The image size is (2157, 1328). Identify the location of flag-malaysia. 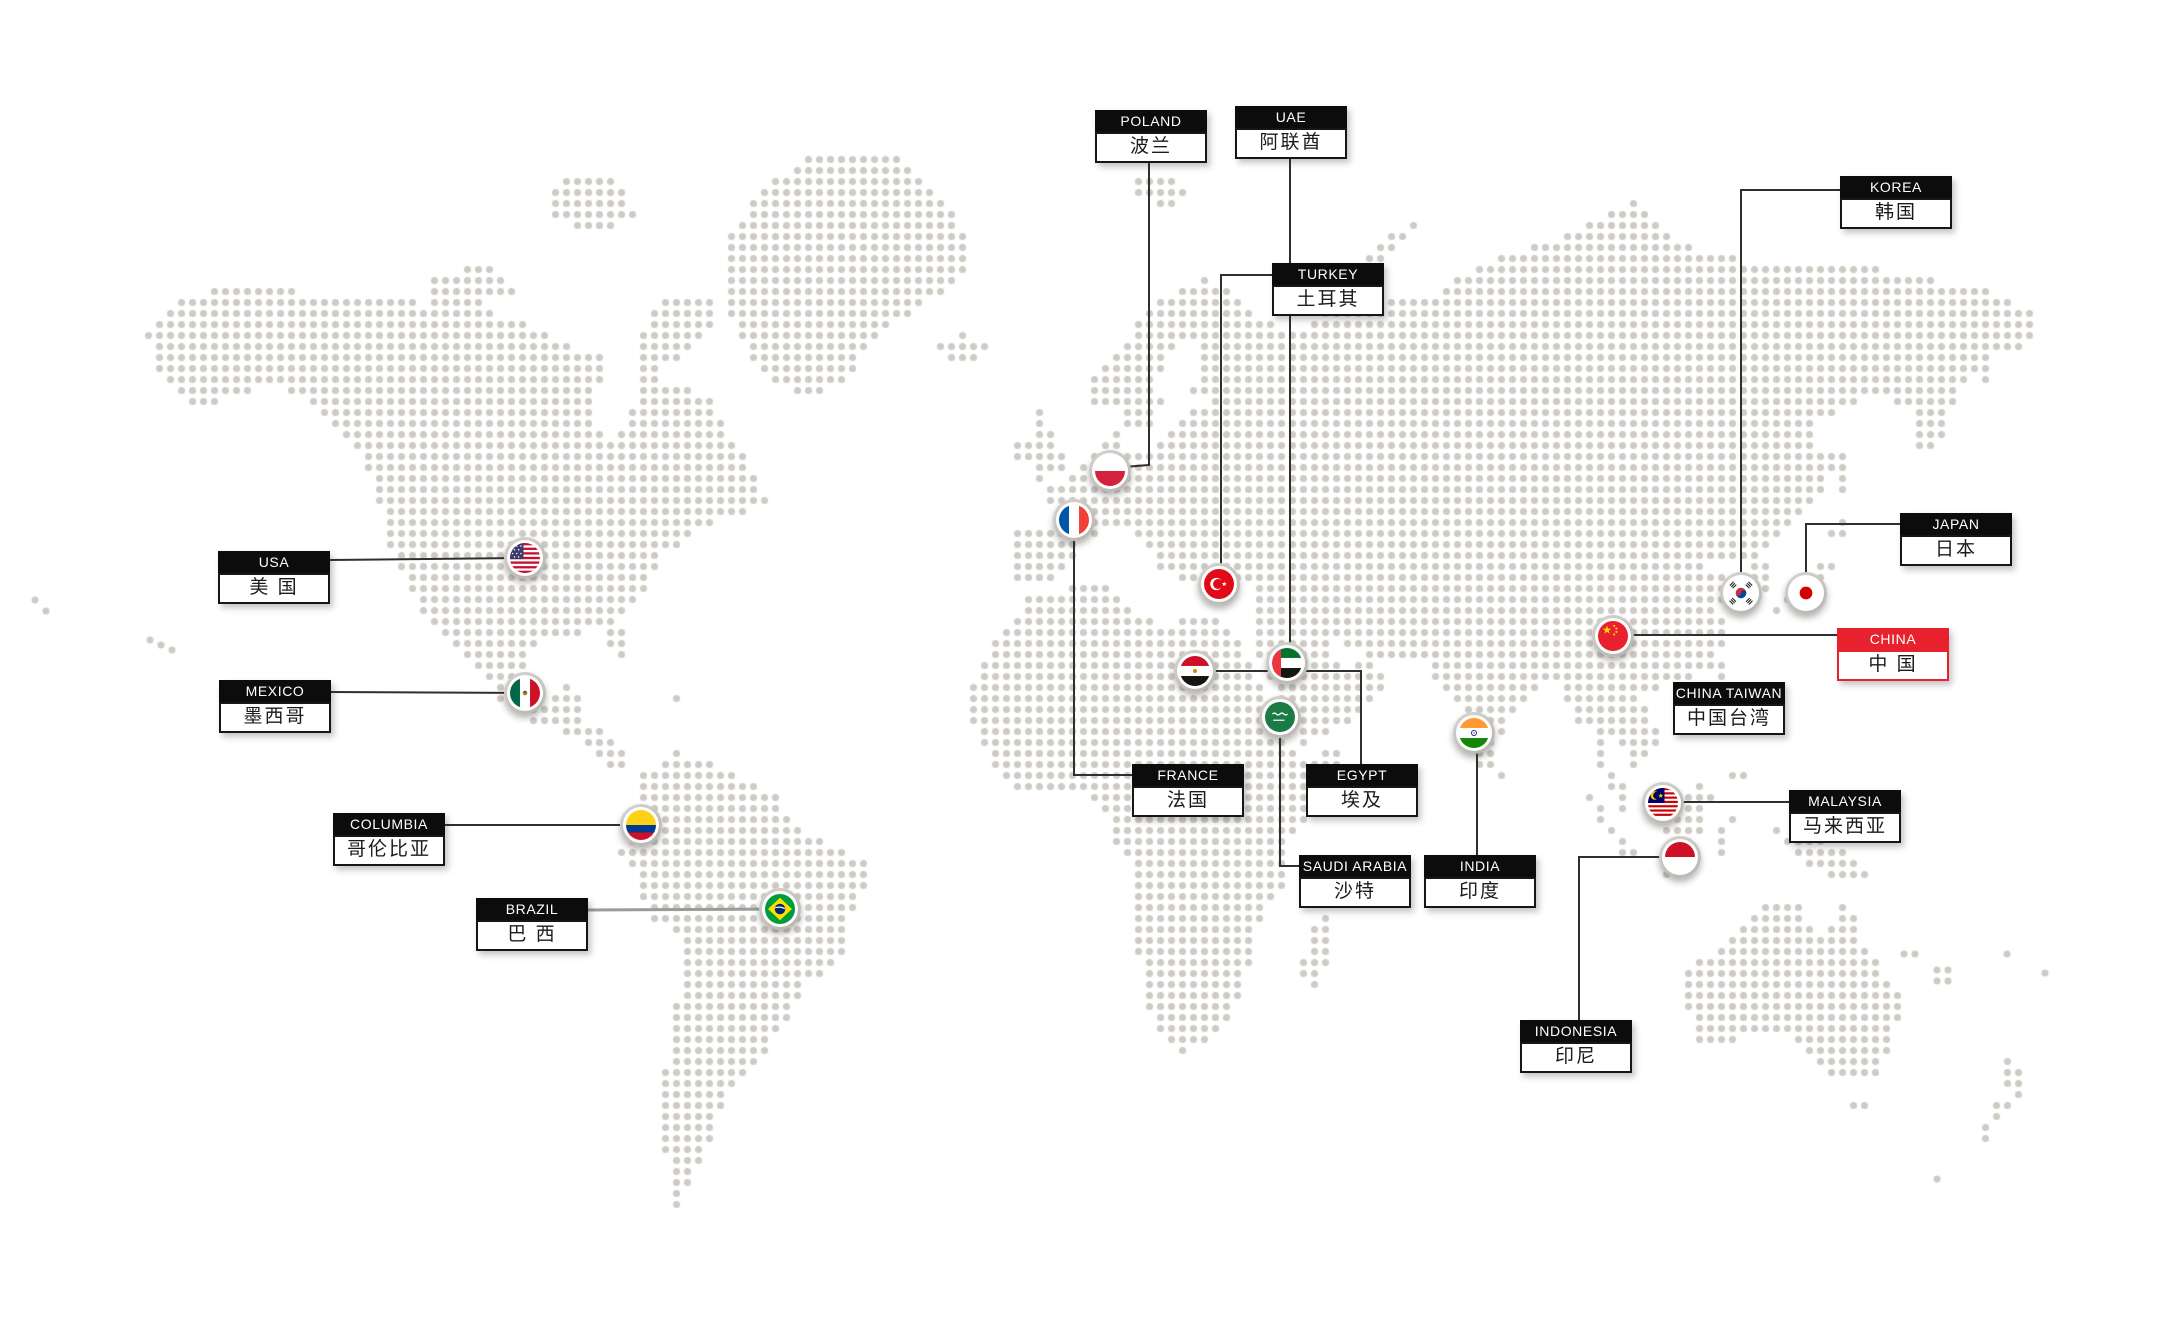
(1663, 803).